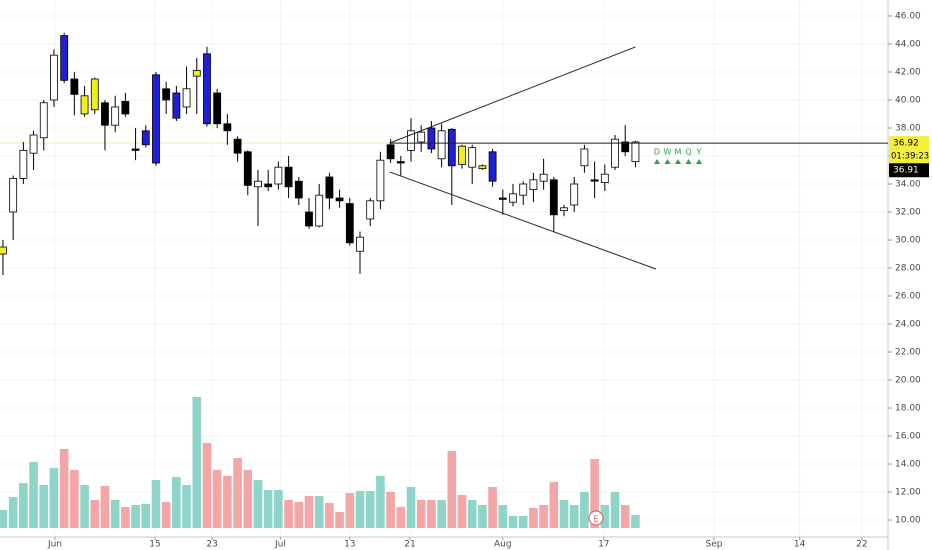 This screenshot has height=550, width=932. Describe the element at coordinates (603, 545) in the screenshot. I see `x-tick-label: 17` at that location.